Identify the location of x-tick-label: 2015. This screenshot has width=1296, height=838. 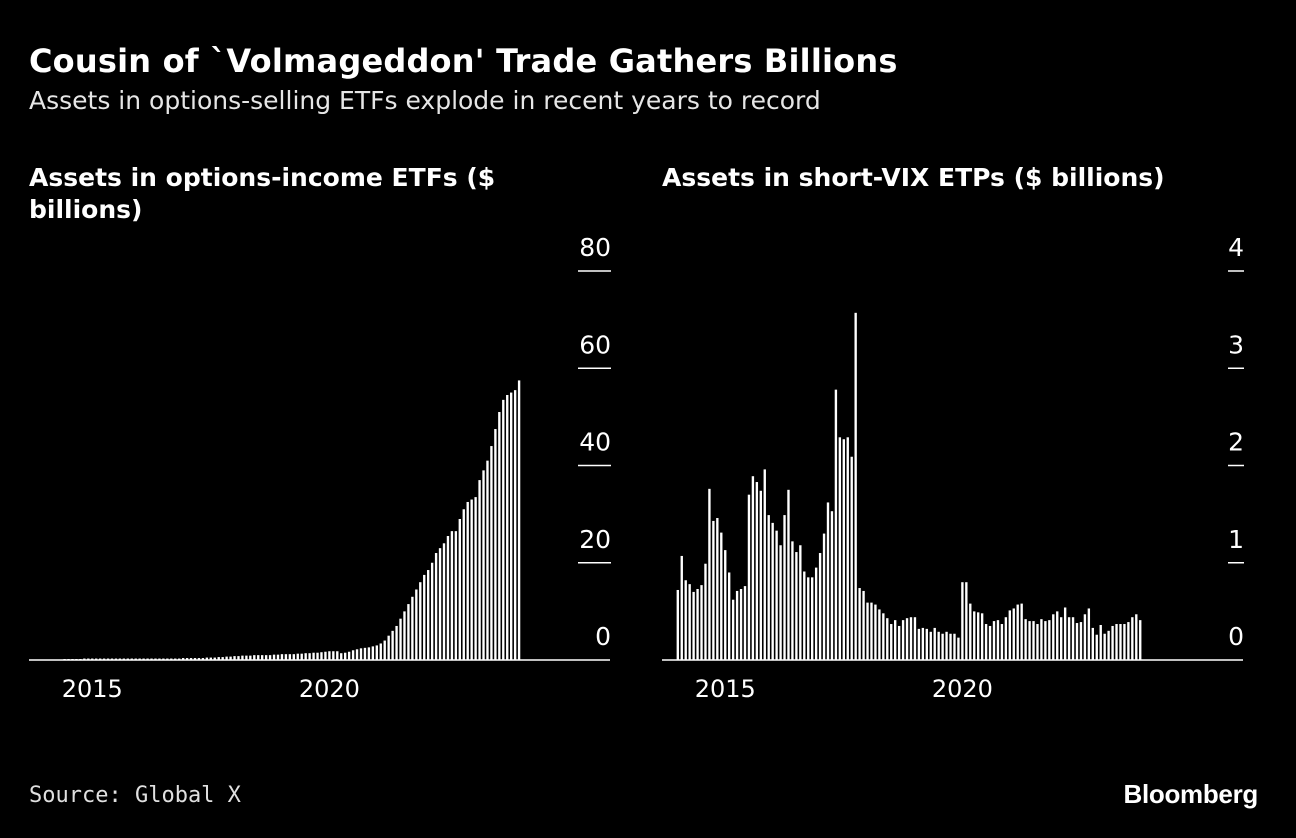
(725, 689).